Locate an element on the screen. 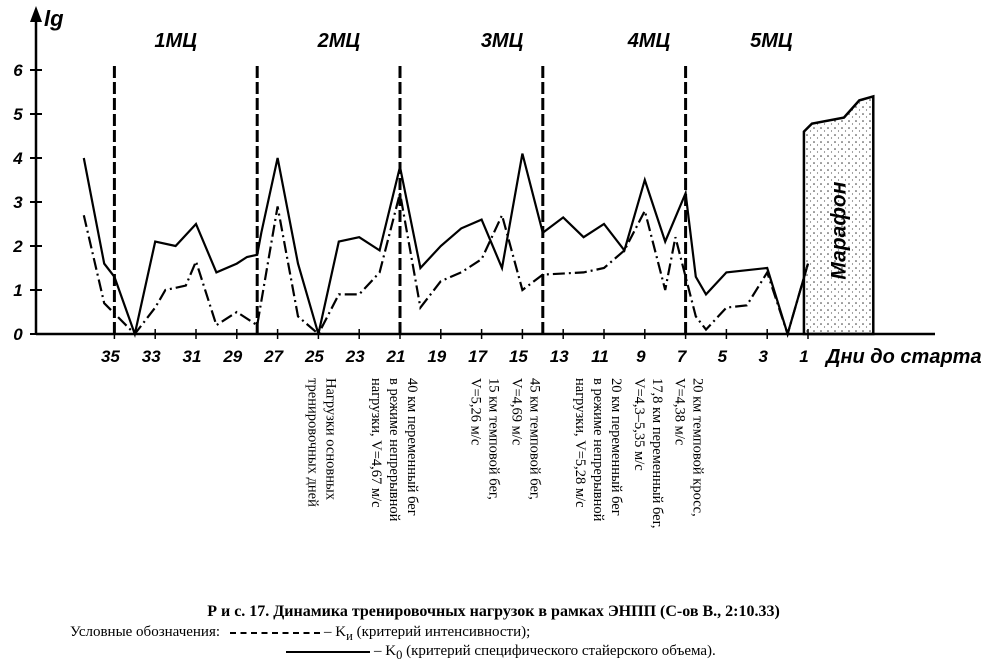  y-tick-label: 0 is located at coordinates (18, 334).